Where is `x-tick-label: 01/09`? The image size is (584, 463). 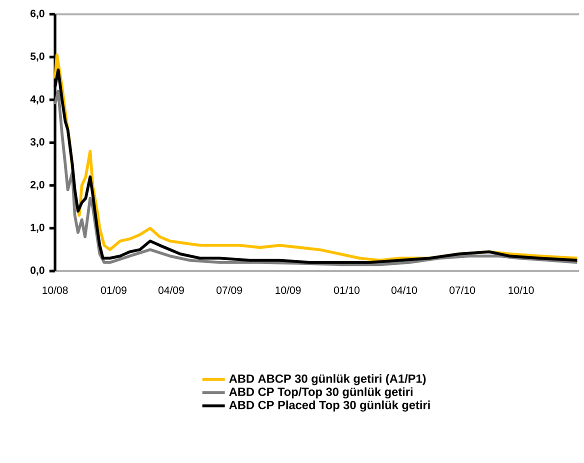
x-tick-label: 01/09 is located at coordinates (113, 290).